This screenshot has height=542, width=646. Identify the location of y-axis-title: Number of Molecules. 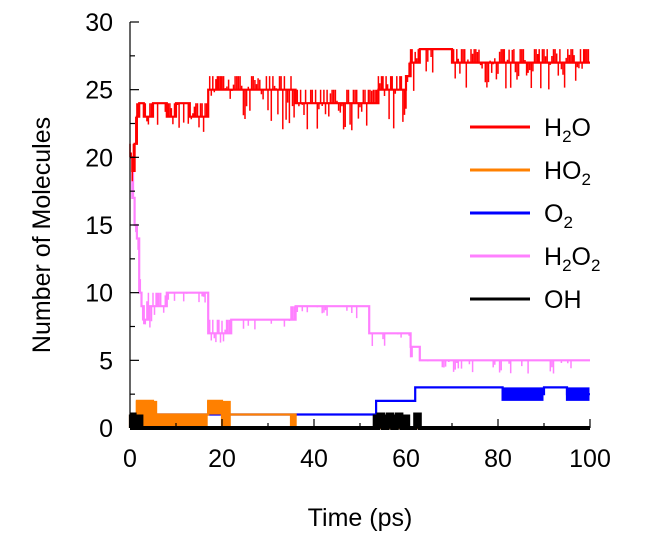
(42, 235).